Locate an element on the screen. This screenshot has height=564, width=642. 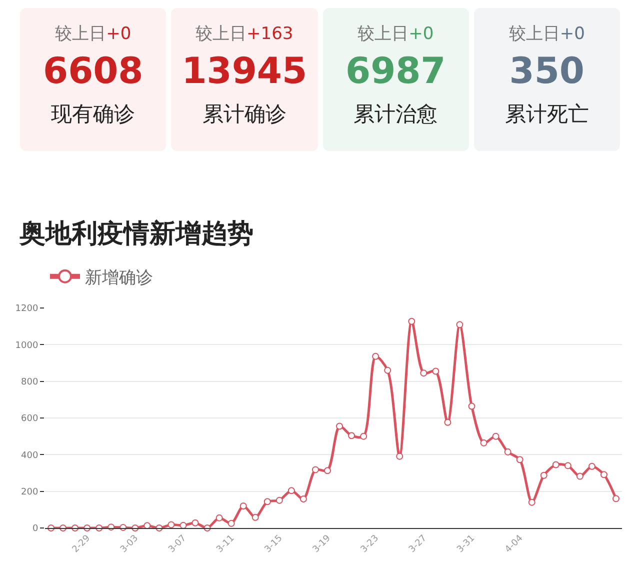
y-tick-label: 200 is located at coordinates (29, 492).